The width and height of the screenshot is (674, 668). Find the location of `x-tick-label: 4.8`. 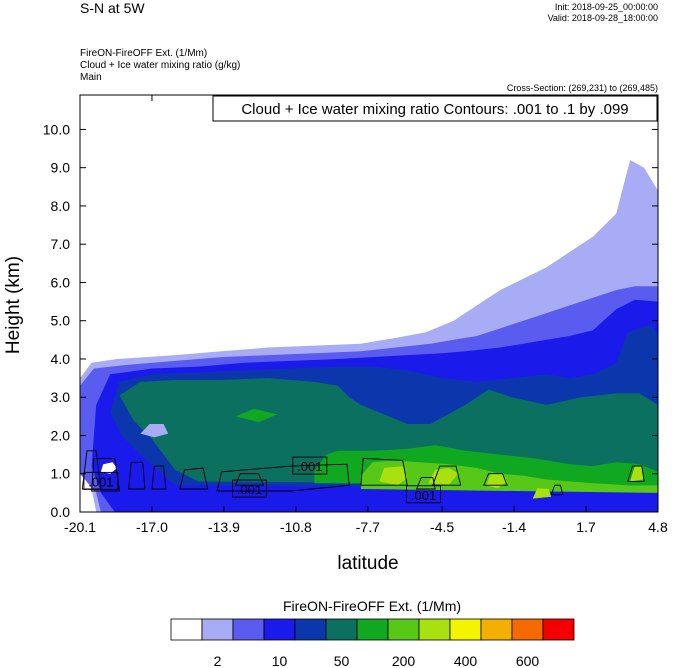

x-tick-label: 4.8 is located at coordinates (658, 527).